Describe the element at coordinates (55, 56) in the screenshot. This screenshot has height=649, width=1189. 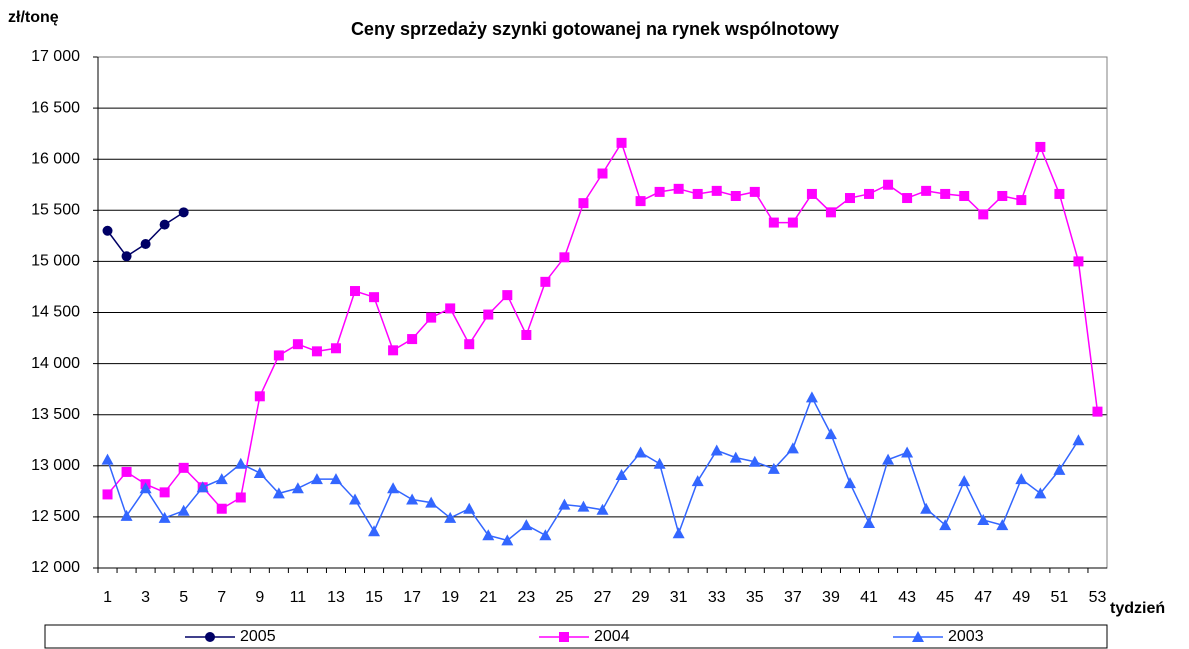
I see `y-tick-label: 17 000` at that location.